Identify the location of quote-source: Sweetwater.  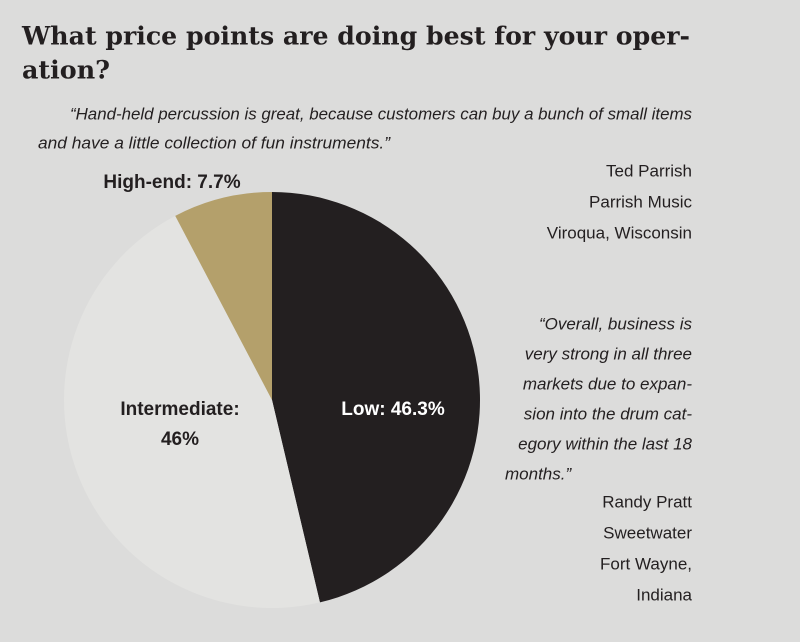
(647, 532).